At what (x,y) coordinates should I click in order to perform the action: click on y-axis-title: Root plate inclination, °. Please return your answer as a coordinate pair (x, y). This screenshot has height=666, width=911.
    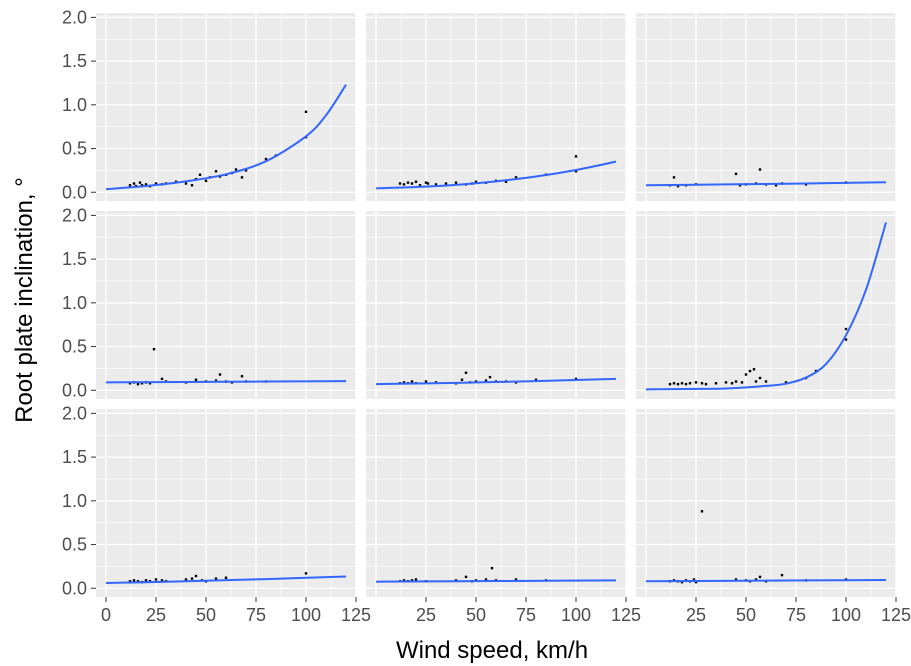
    Looking at the image, I should click on (24, 300).